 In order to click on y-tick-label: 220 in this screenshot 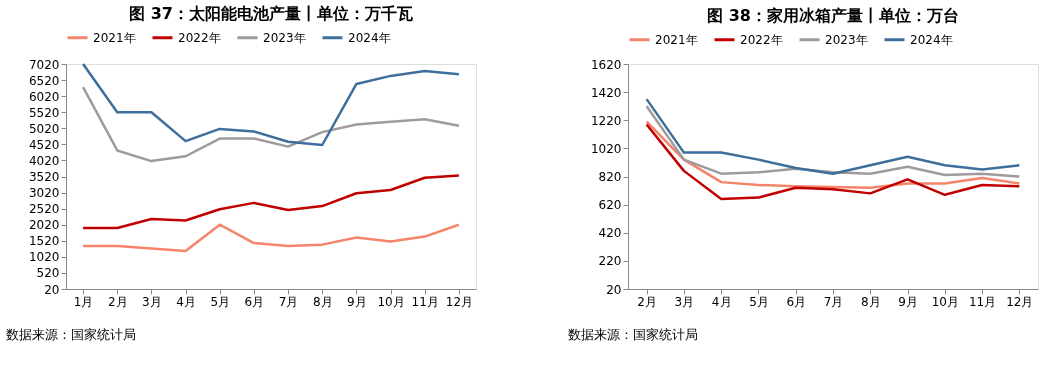, I will do `click(610, 261)`.